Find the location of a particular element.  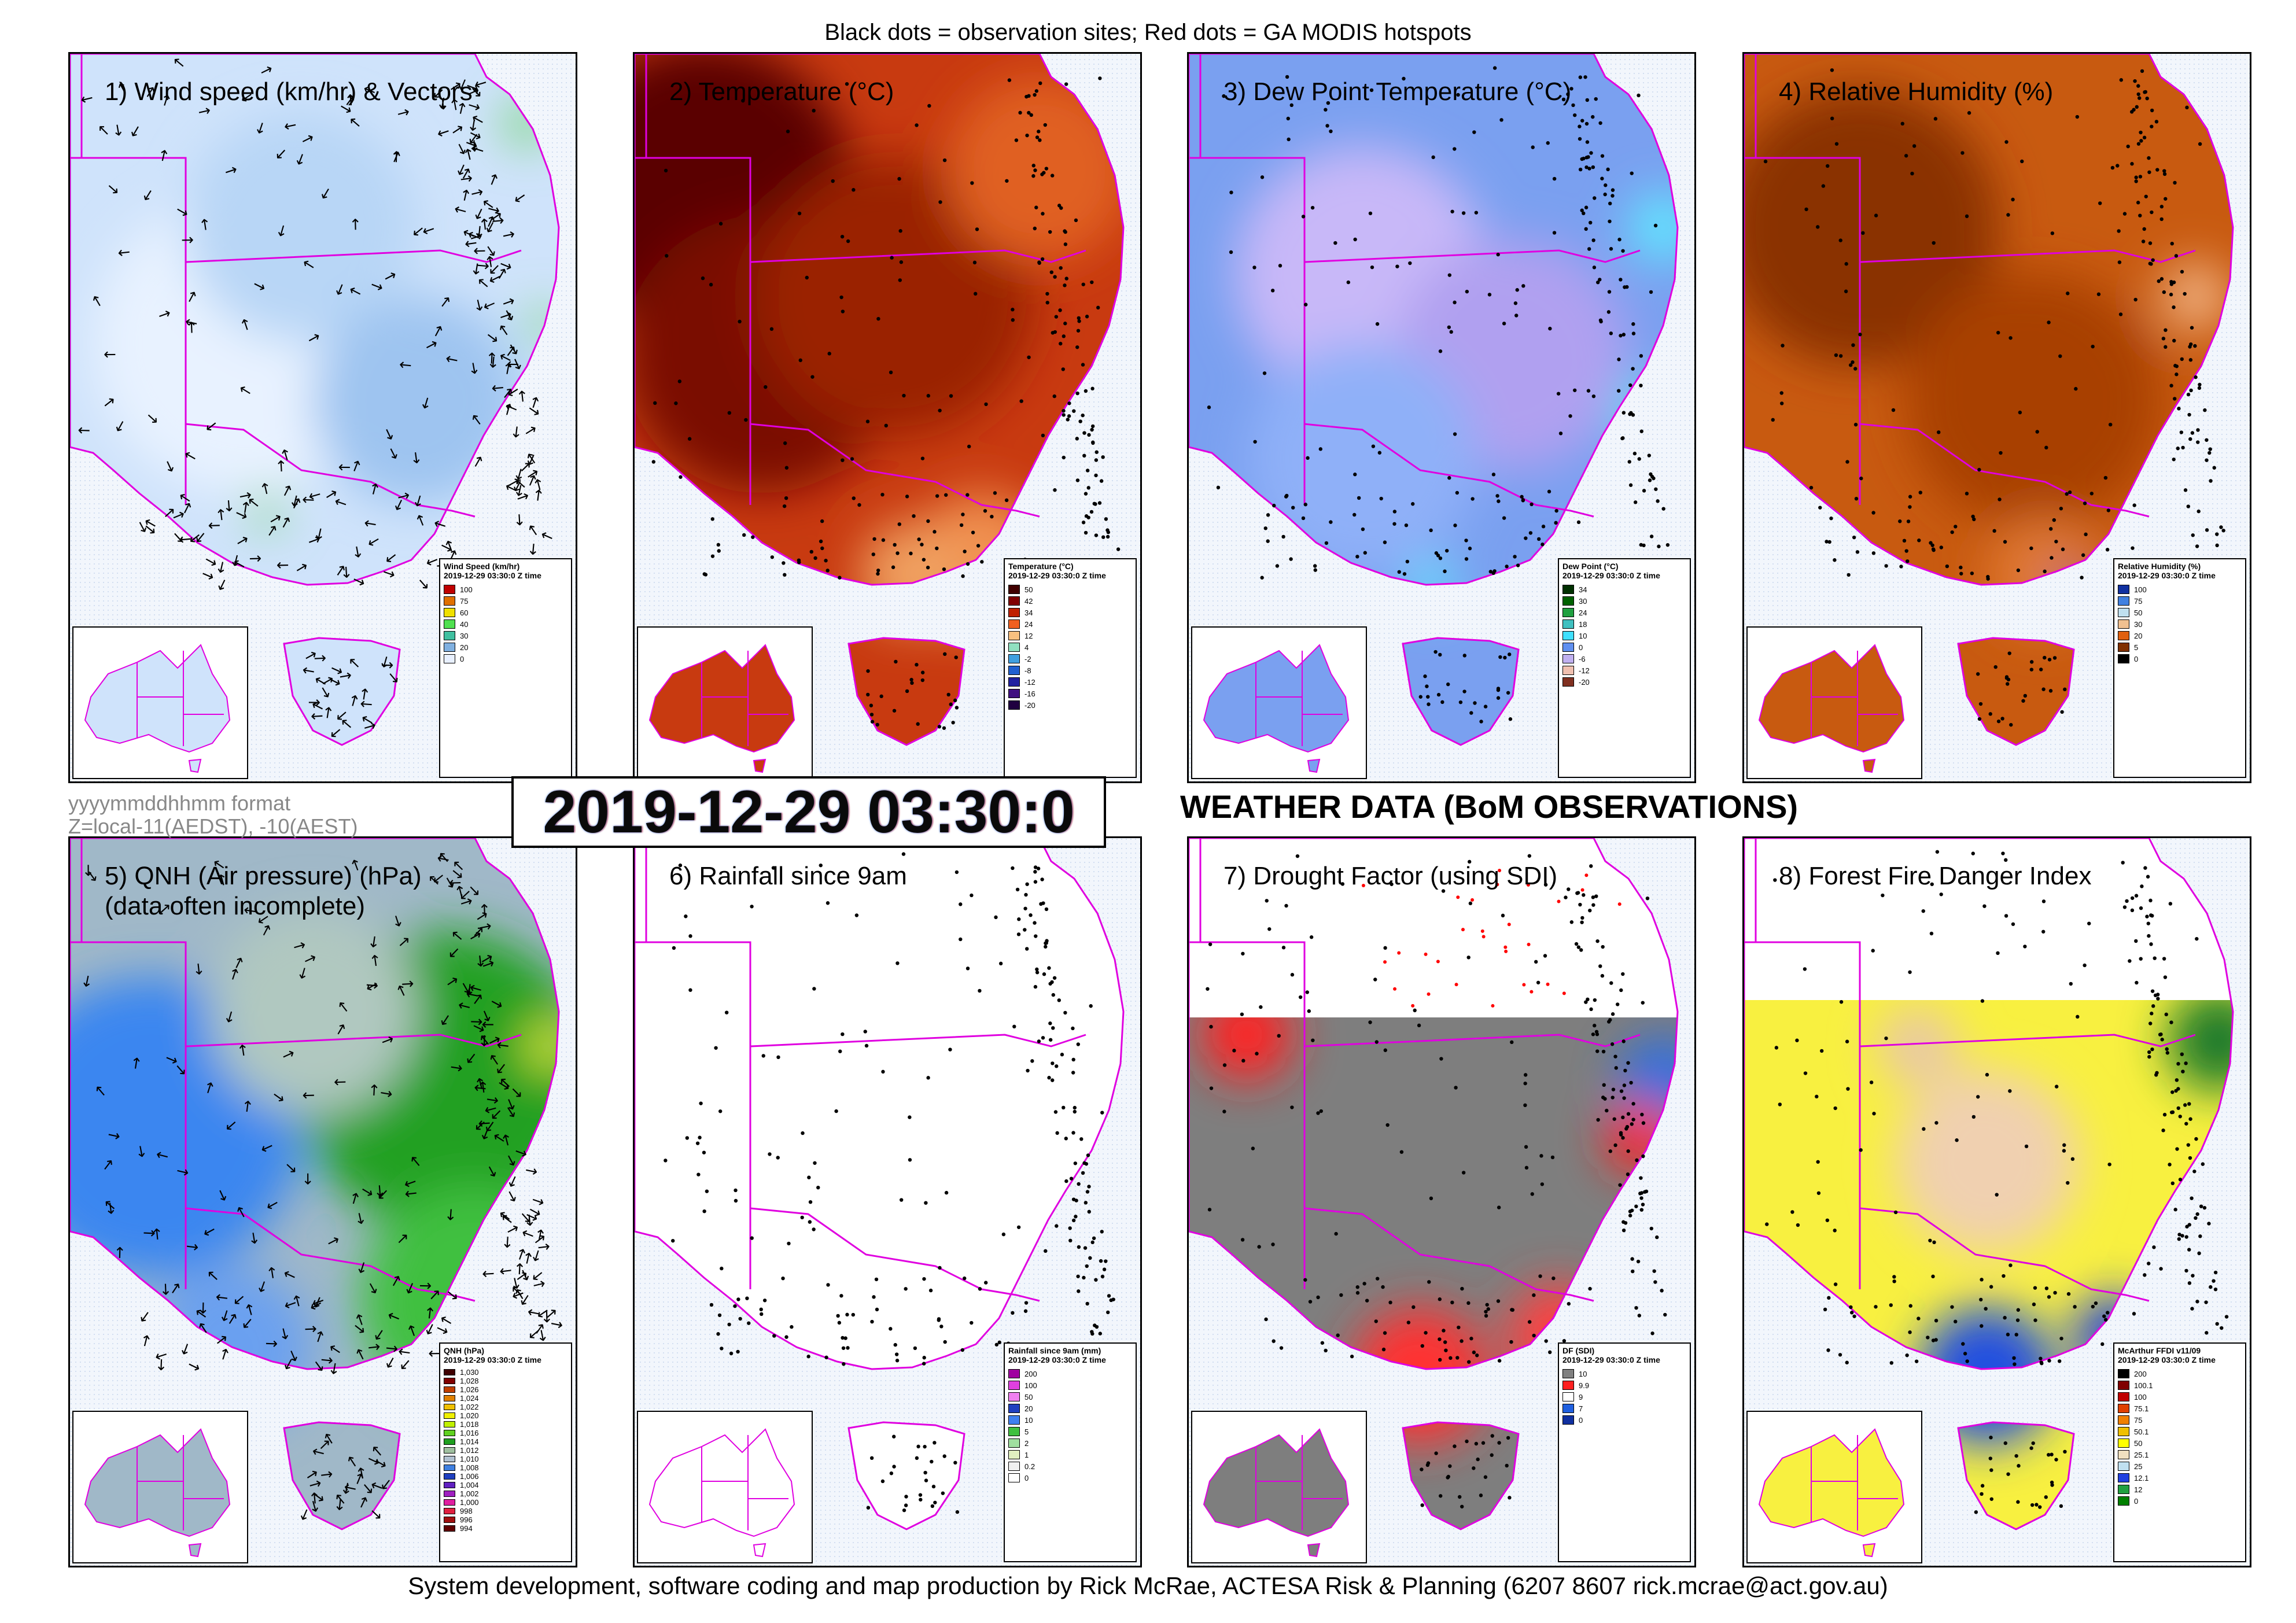

panel-title: 1) Wind speed (km/hr) & Vectors is located at coordinates (289, 92).